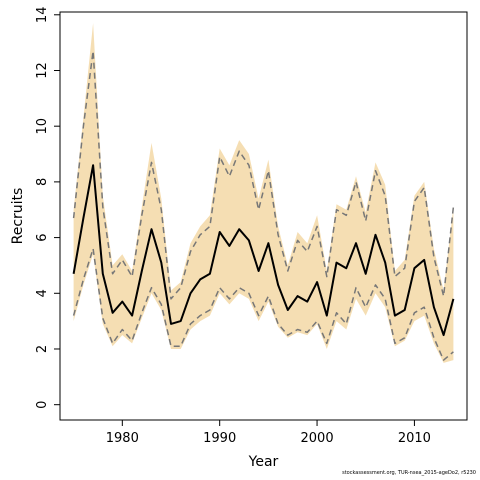  Describe the element at coordinates (42, 70) in the screenshot. I see `y-tick-label: 12` at that location.